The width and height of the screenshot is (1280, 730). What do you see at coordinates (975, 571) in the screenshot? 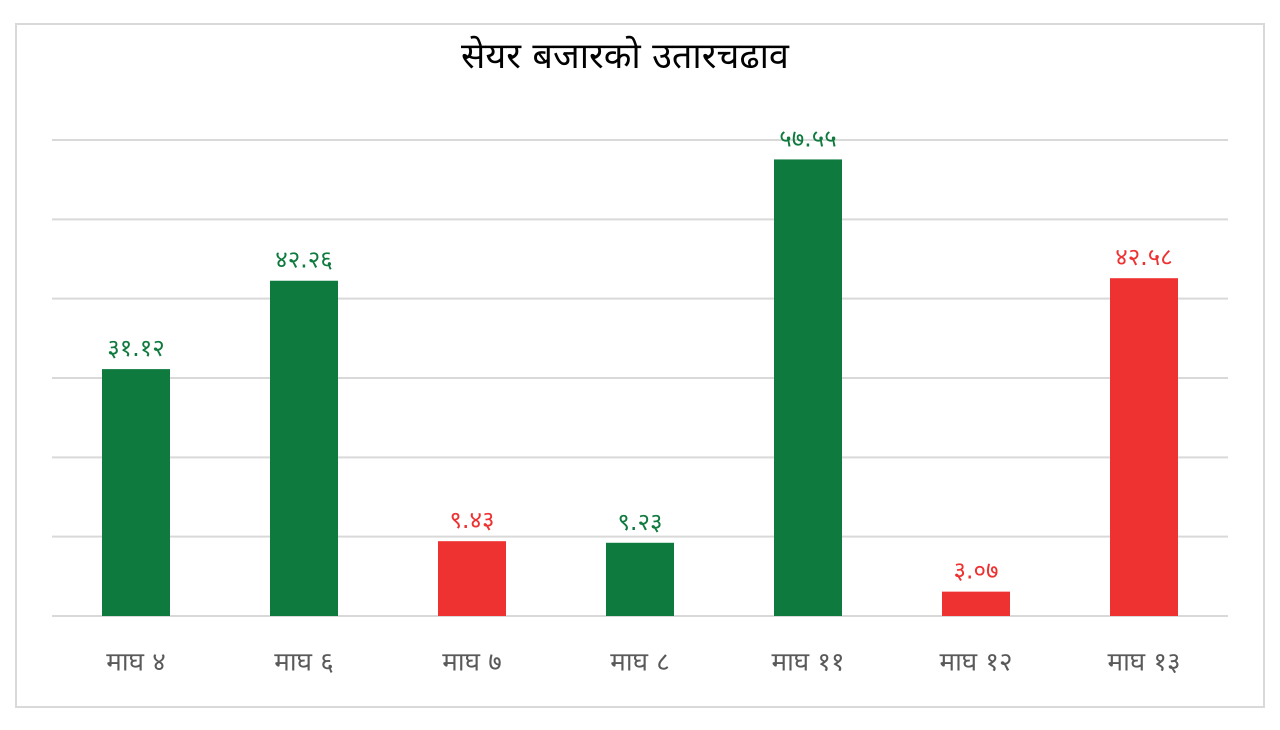
I see `value-label: ३.०७` at bounding box center [975, 571].